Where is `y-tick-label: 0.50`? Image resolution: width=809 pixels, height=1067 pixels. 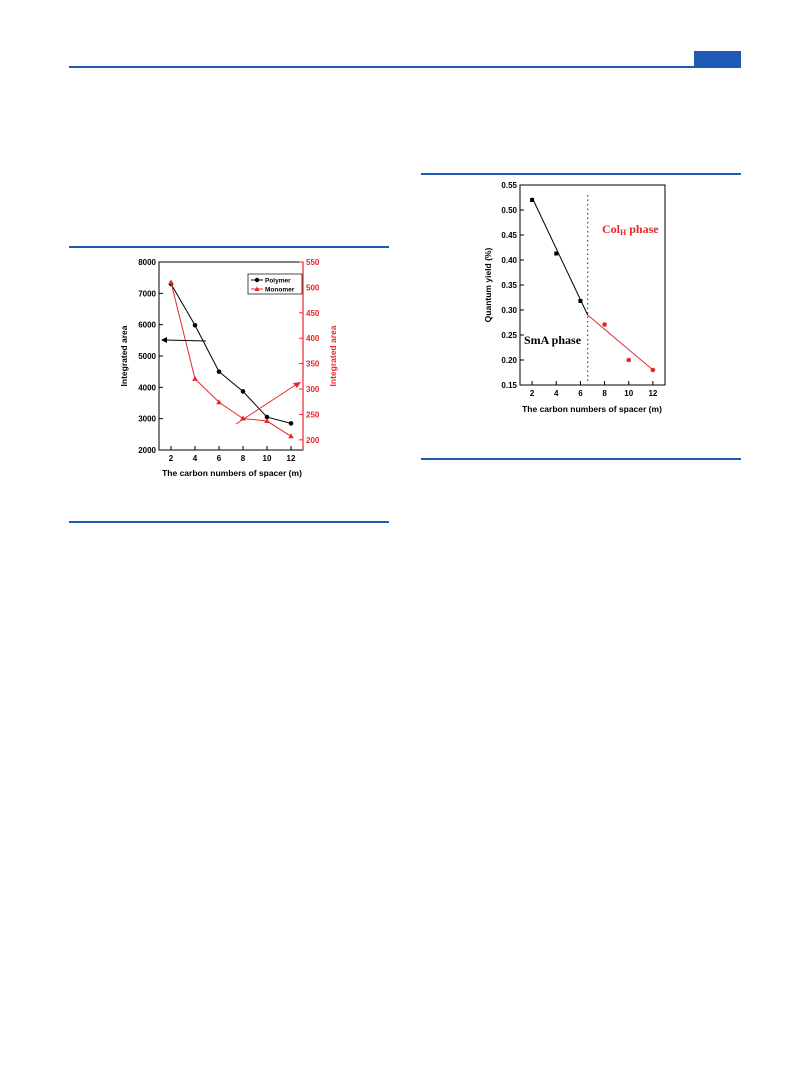
y-tick-label: 0.50 is located at coordinates (509, 210).